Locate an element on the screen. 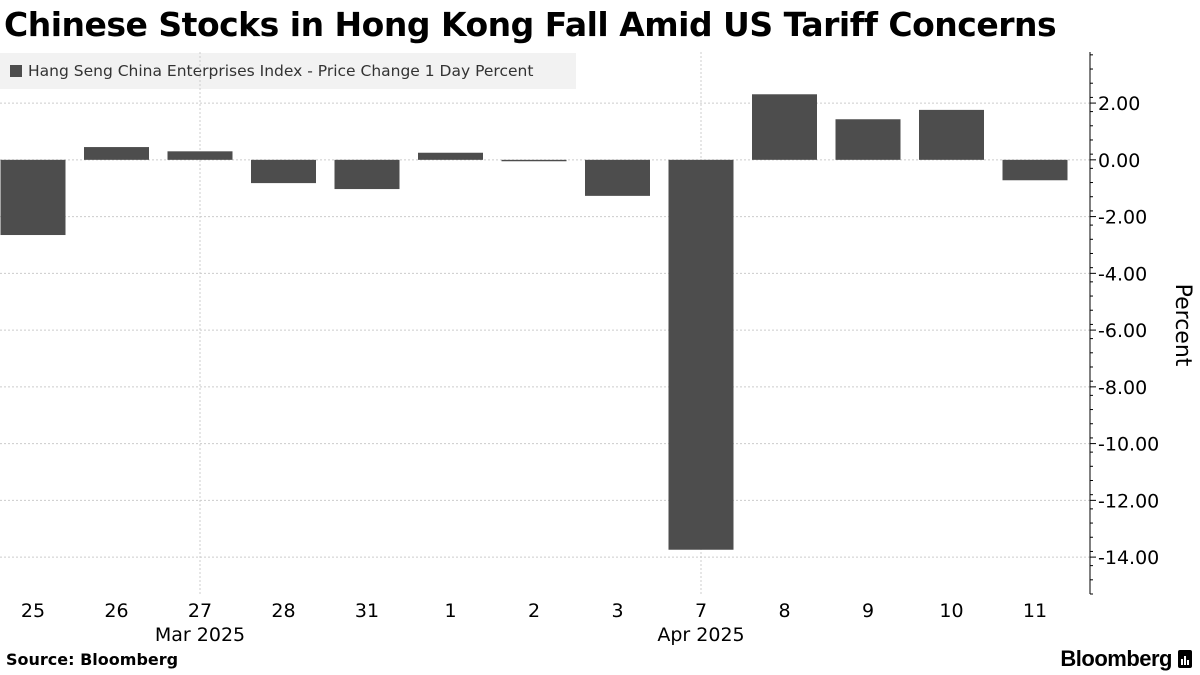 This screenshot has height=675, width=1200. y-tick-label: 2.00 is located at coordinates (1119, 104).